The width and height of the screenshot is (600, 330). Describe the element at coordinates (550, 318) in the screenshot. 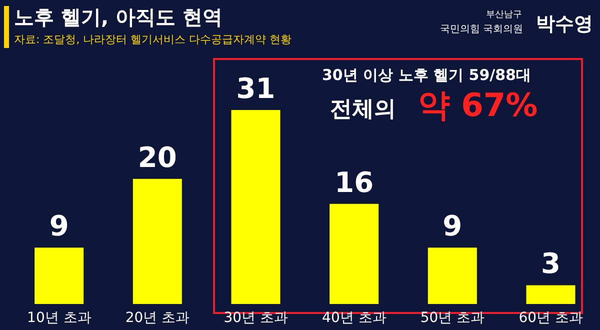

I see `x-tick-label: 60년 초과` at that location.